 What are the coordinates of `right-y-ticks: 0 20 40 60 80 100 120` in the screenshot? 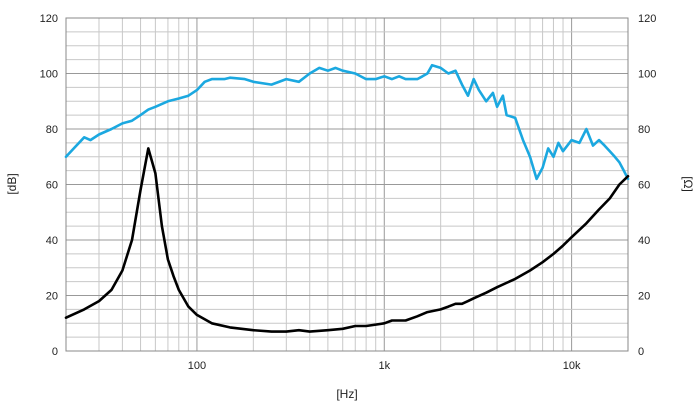 It's located at (647, 185).